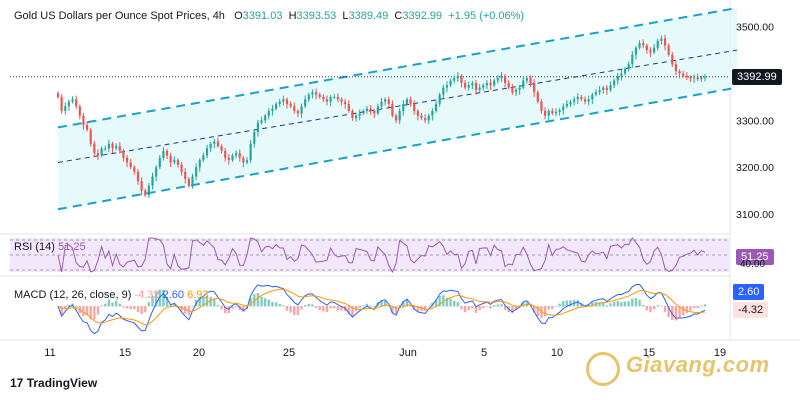  What do you see at coordinates (62, 383) in the screenshot?
I see `brand-name: TradingView` at bounding box center [62, 383].